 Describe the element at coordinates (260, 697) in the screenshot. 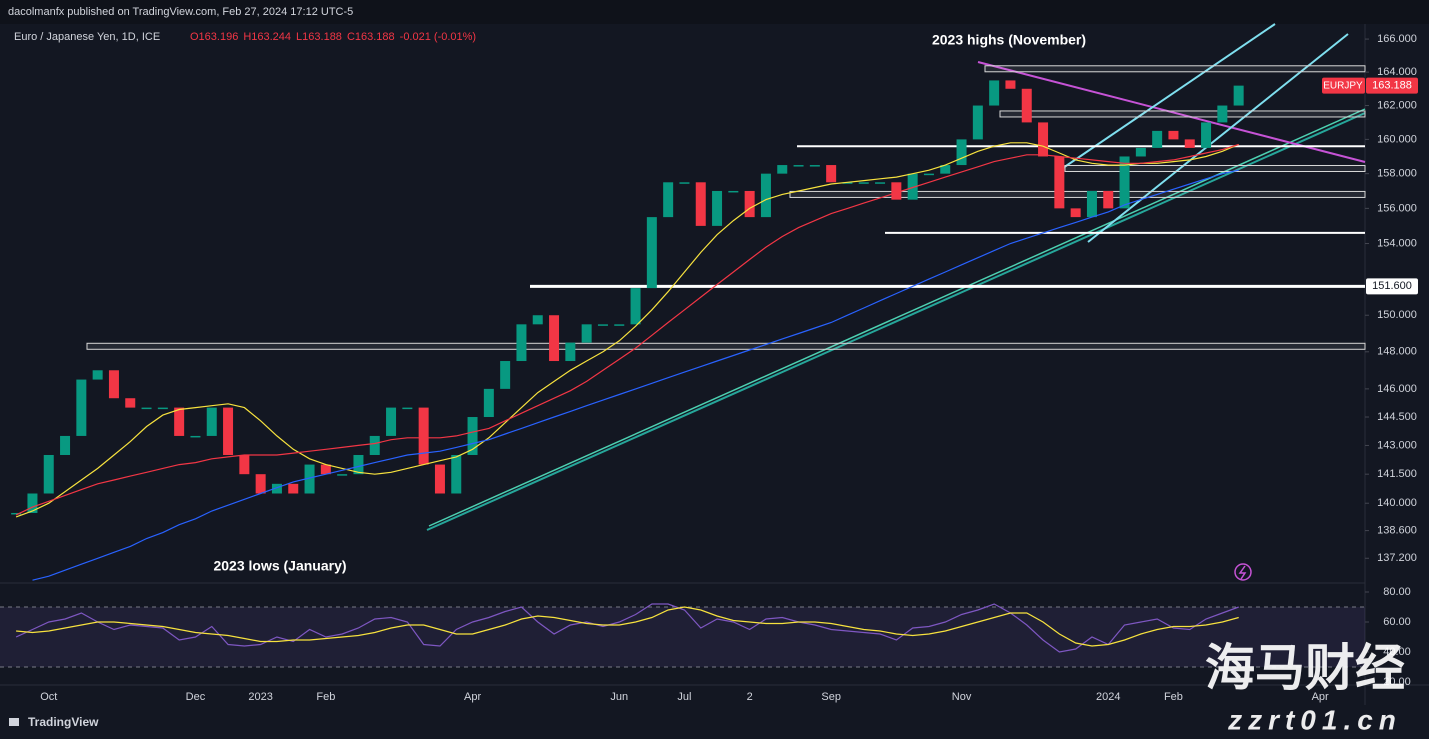

I see `x-tick-label: 2023` at that location.